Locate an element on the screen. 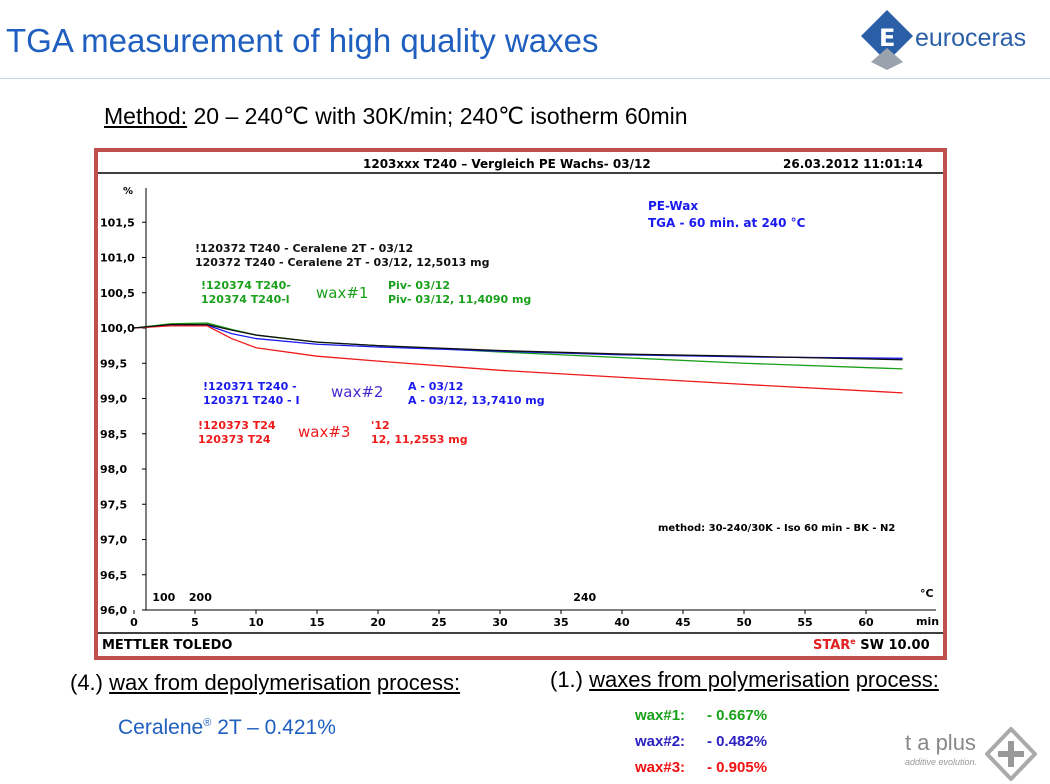 This screenshot has width=1050, height=784. result-wax1: wax#1: - 0.667% is located at coordinates (701, 715).